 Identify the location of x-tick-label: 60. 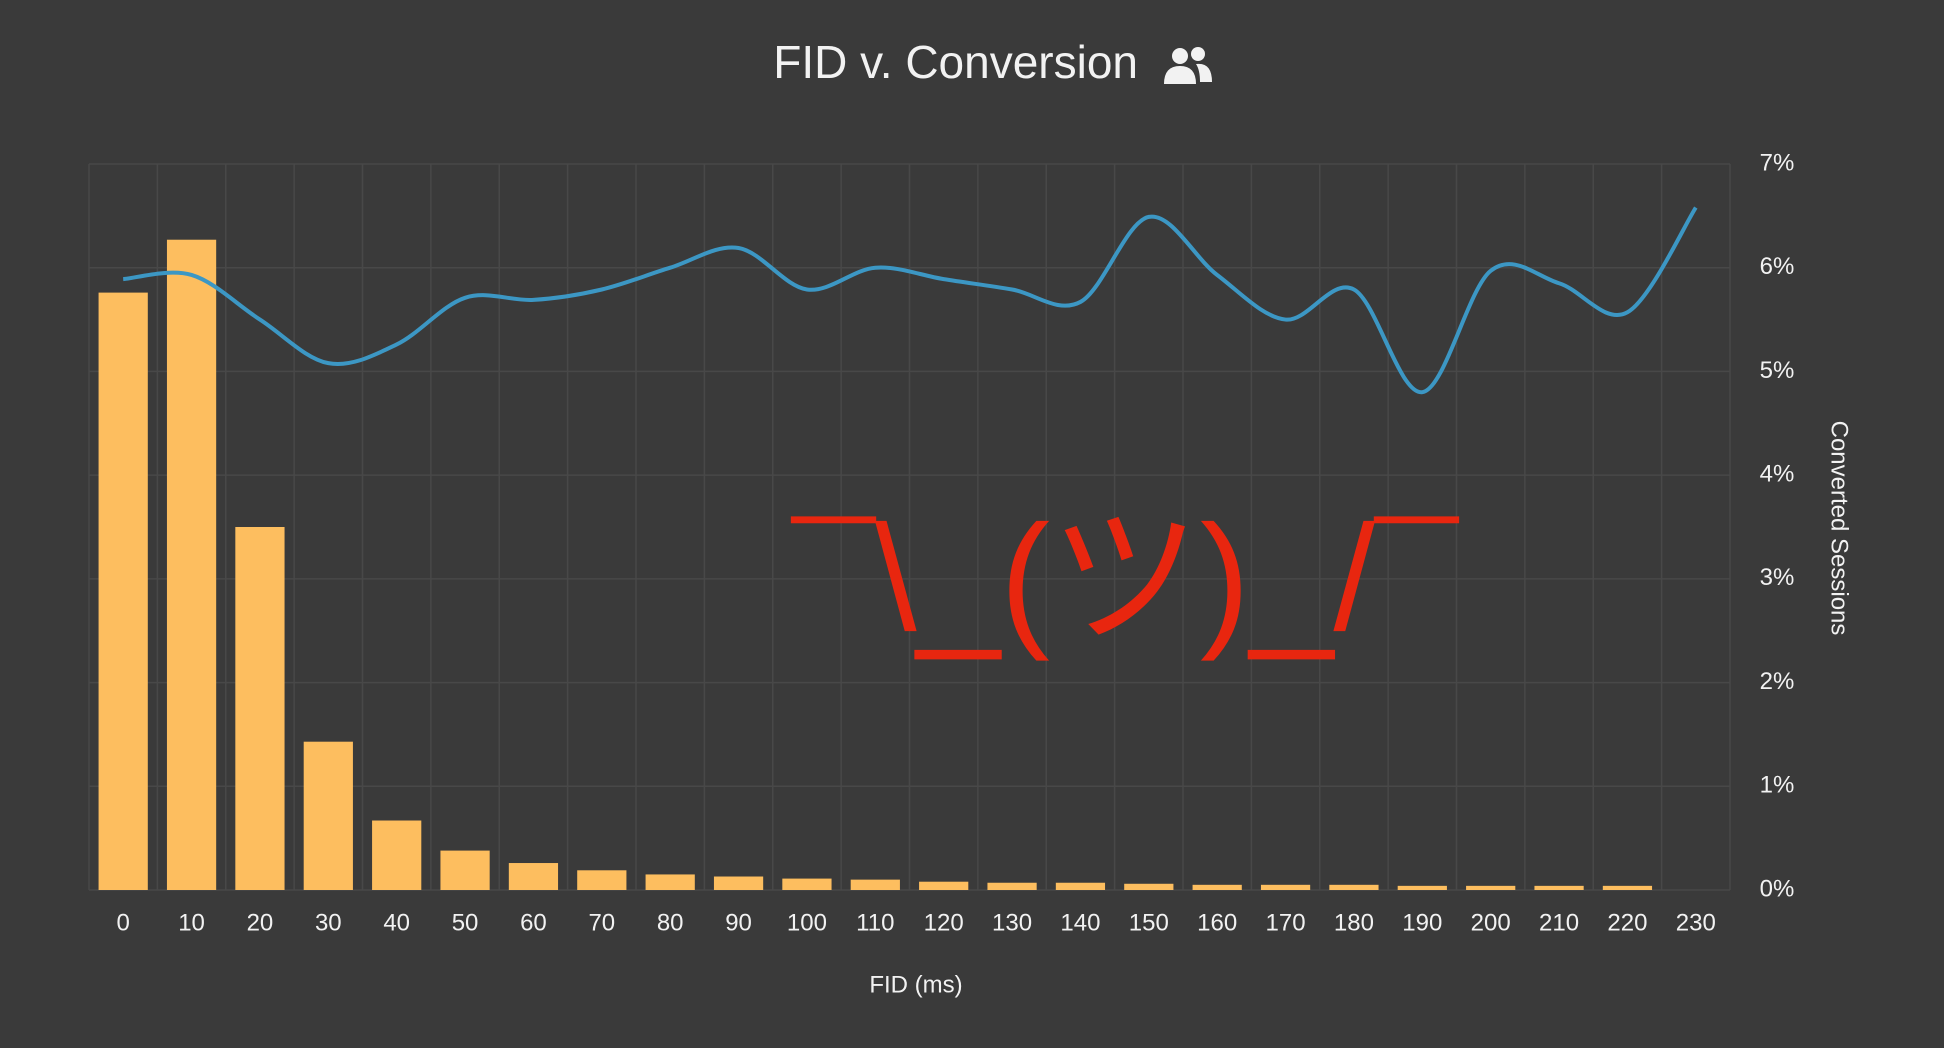
(533, 922).